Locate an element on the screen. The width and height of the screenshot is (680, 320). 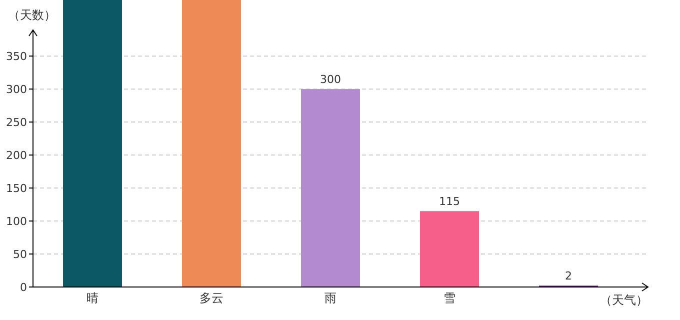
data-label: 2 is located at coordinates (568, 276).